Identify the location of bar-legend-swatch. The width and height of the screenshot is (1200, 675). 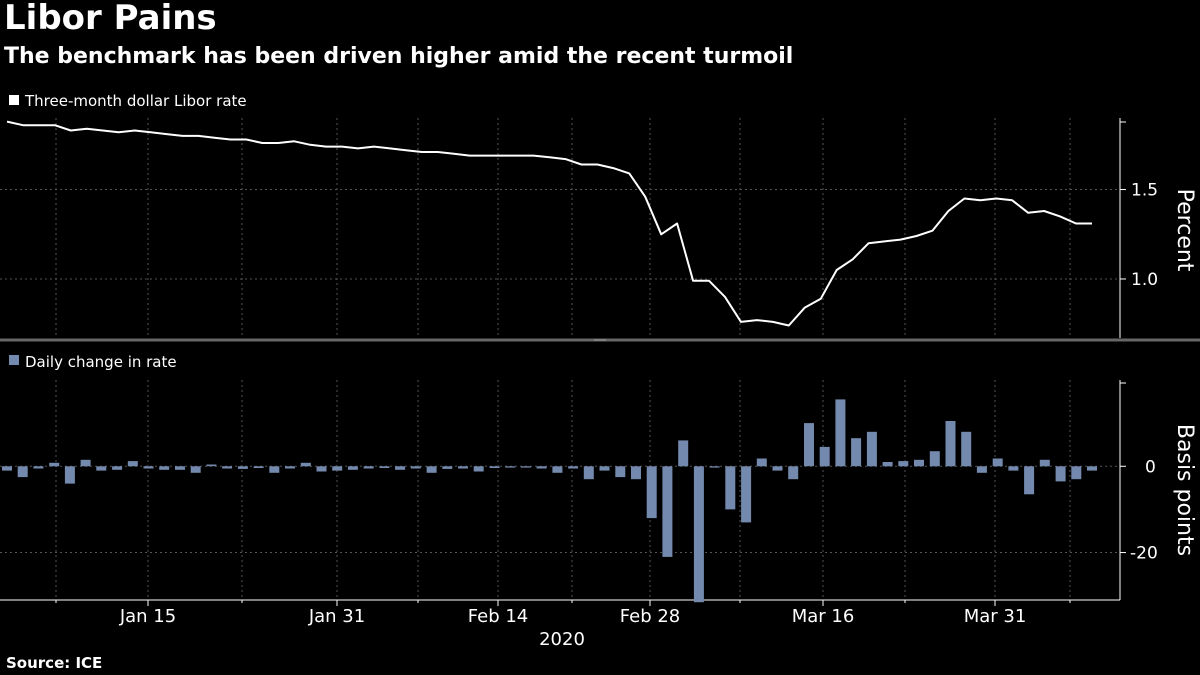
(14, 360).